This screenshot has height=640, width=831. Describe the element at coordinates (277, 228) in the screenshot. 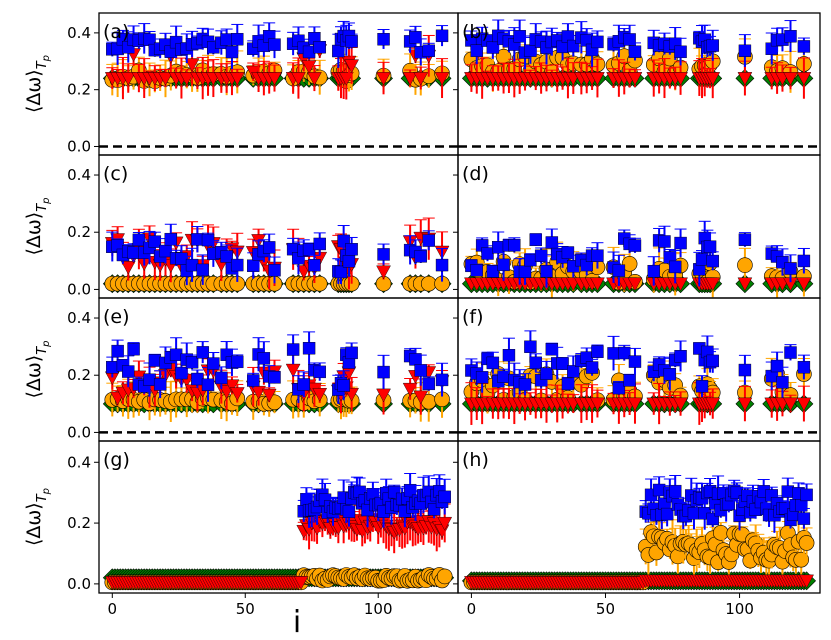

I see `panel-c: (c)` at that location.